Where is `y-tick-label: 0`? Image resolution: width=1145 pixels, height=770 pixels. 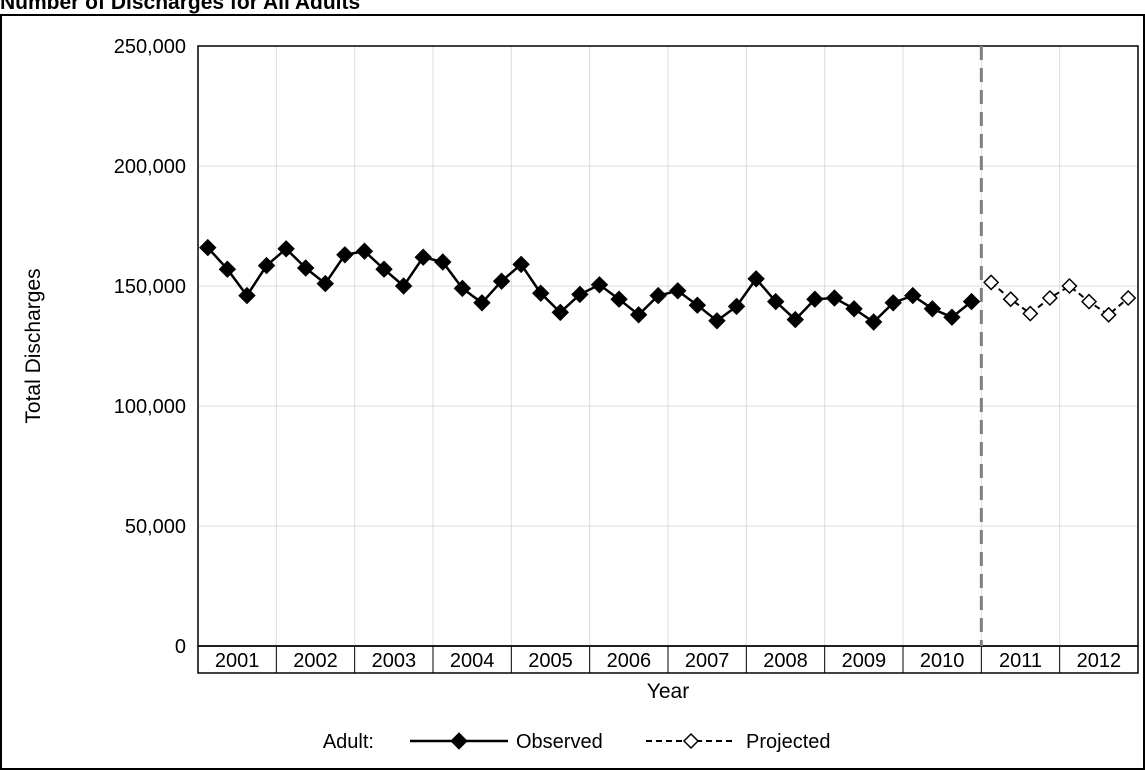 y-tick-label: 0 is located at coordinates (180, 647).